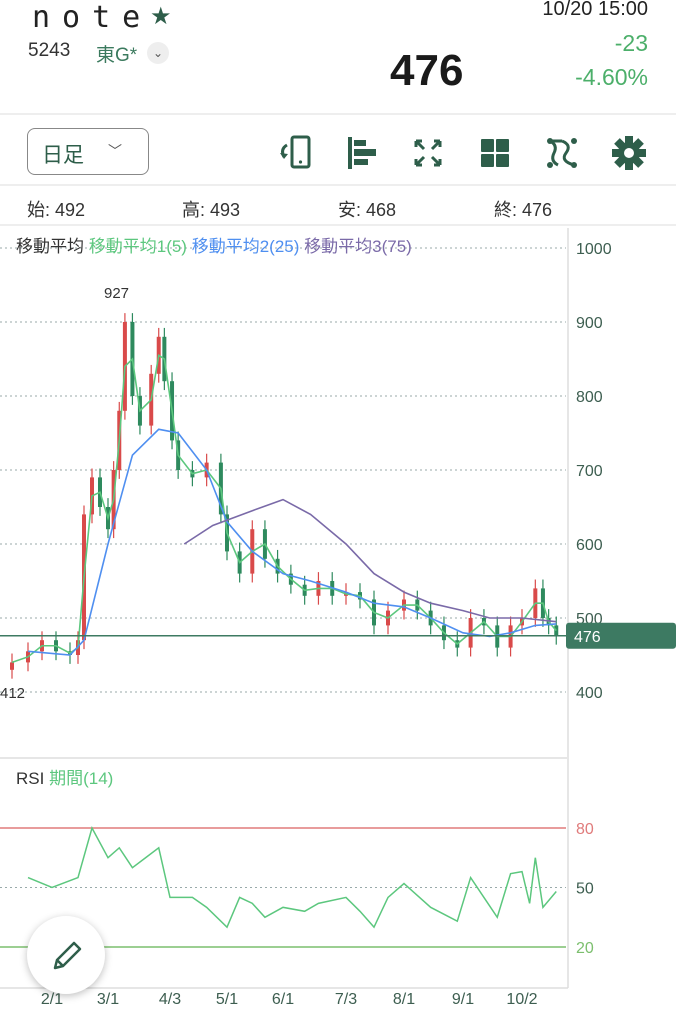 The width and height of the screenshot is (676, 1024). Describe the element at coordinates (367, 210) in the screenshot. I see `low-value: 安: 468` at that location.